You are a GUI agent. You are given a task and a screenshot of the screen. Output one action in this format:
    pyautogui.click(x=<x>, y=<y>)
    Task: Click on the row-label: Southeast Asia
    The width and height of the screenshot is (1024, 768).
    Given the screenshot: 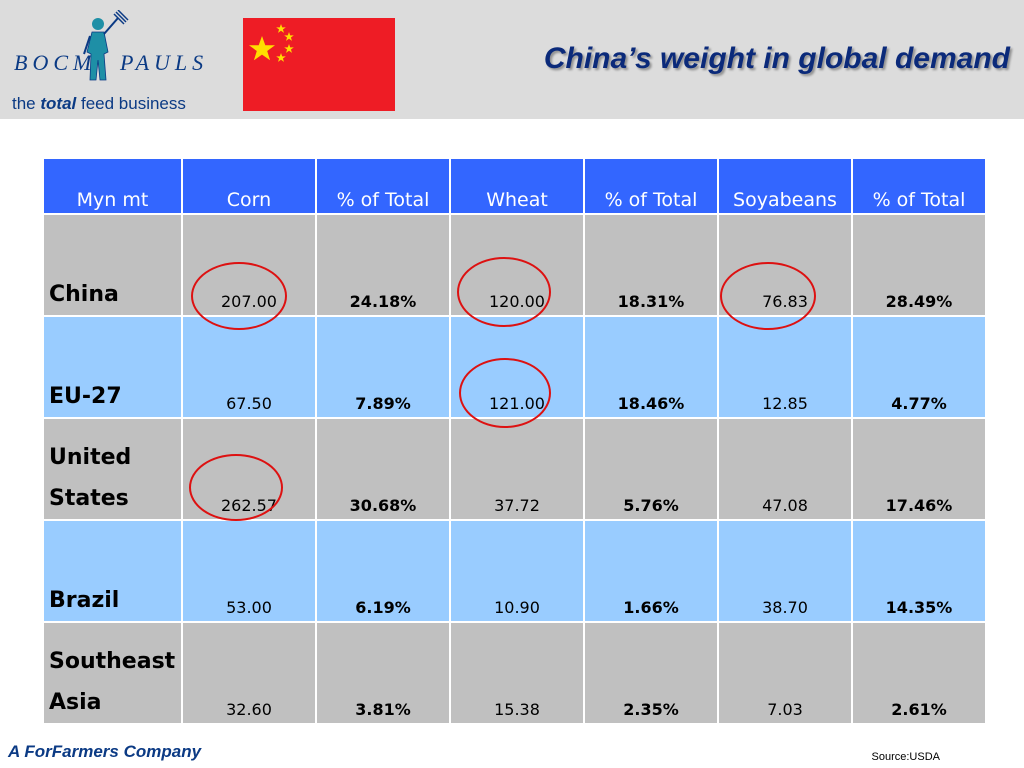 What is the action you would take?
    pyautogui.click(x=112, y=673)
    